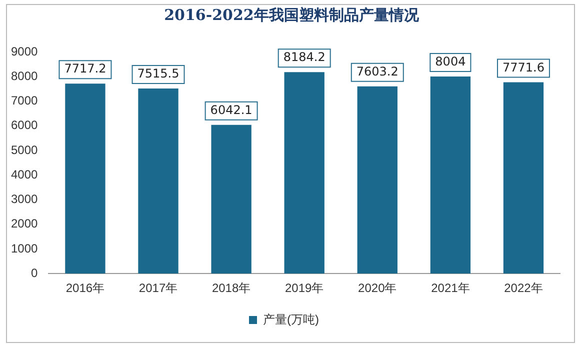 The width and height of the screenshot is (583, 349). What do you see at coordinates (231, 288) in the screenshot?
I see `x-tick-label: 2018年` at bounding box center [231, 288].